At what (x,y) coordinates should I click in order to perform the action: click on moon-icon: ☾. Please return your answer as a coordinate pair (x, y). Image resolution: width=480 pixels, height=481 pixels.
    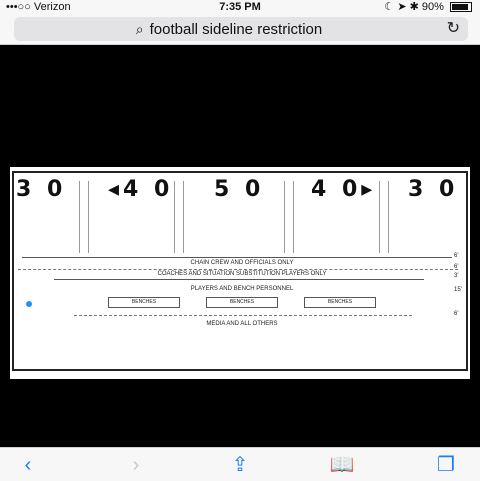
    Looking at the image, I should click on (389, 7).